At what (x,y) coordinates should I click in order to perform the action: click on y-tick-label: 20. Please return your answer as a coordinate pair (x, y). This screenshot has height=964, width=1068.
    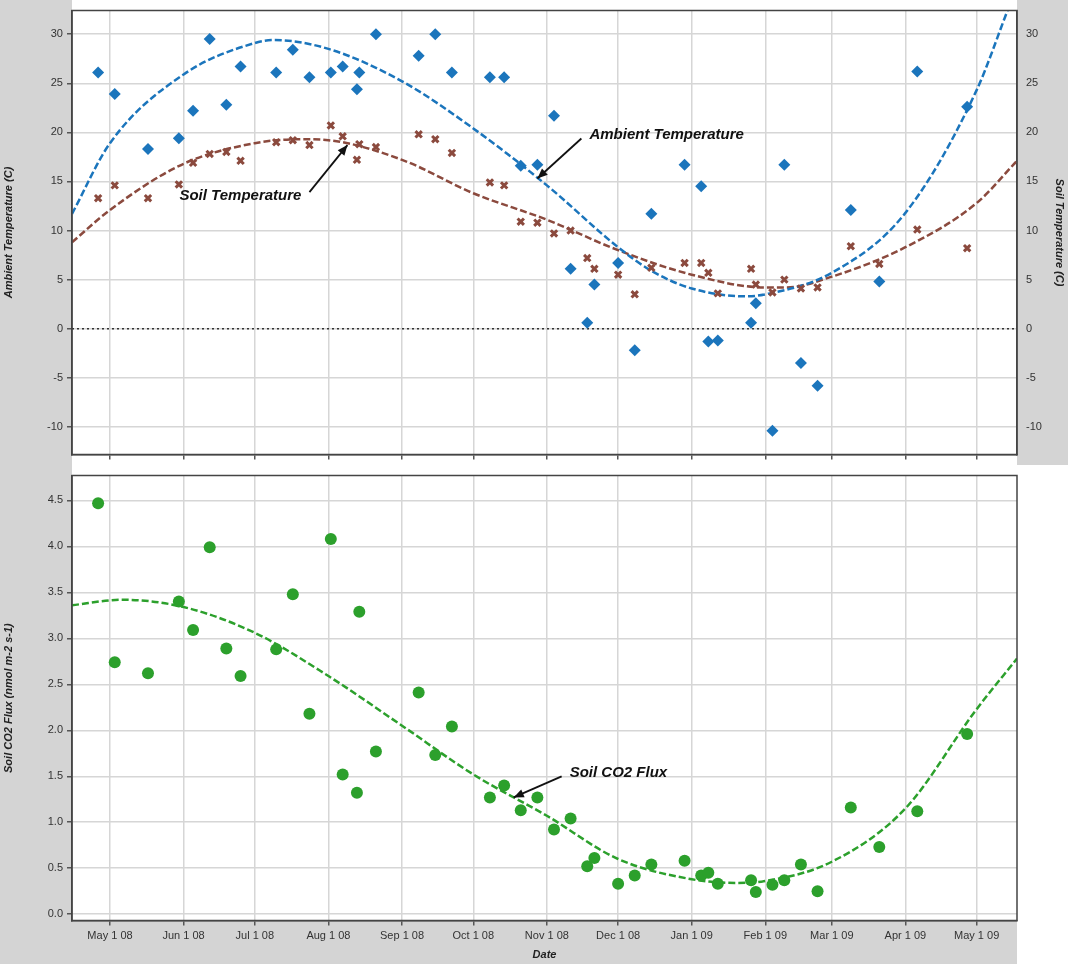
    Looking at the image, I should click on (56, 131).